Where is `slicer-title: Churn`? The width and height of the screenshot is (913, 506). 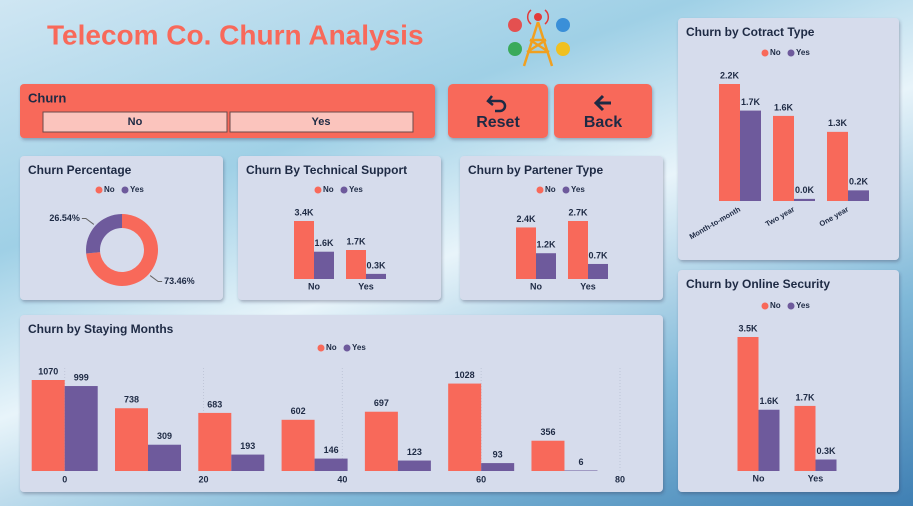 slicer-title: Churn is located at coordinates (47, 97).